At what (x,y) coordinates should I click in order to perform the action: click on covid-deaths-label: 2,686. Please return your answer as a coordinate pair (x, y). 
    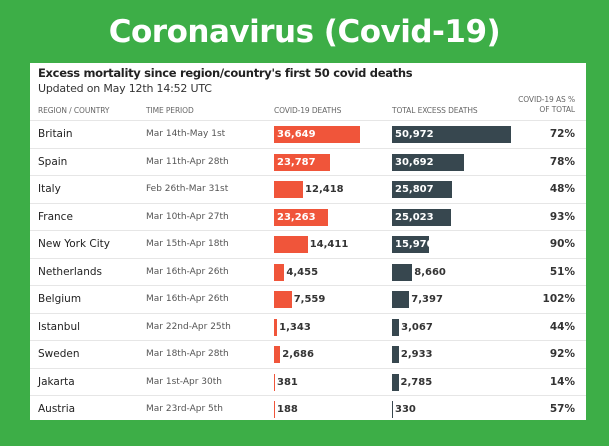
    Looking at the image, I should click on (298, 354).